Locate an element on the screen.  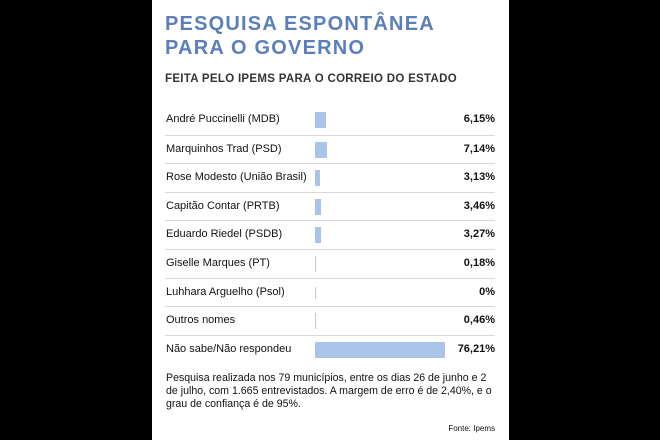
chart-row: Marquinhos Trad (PSD) 7,14% is located at coordinates (330, 149).